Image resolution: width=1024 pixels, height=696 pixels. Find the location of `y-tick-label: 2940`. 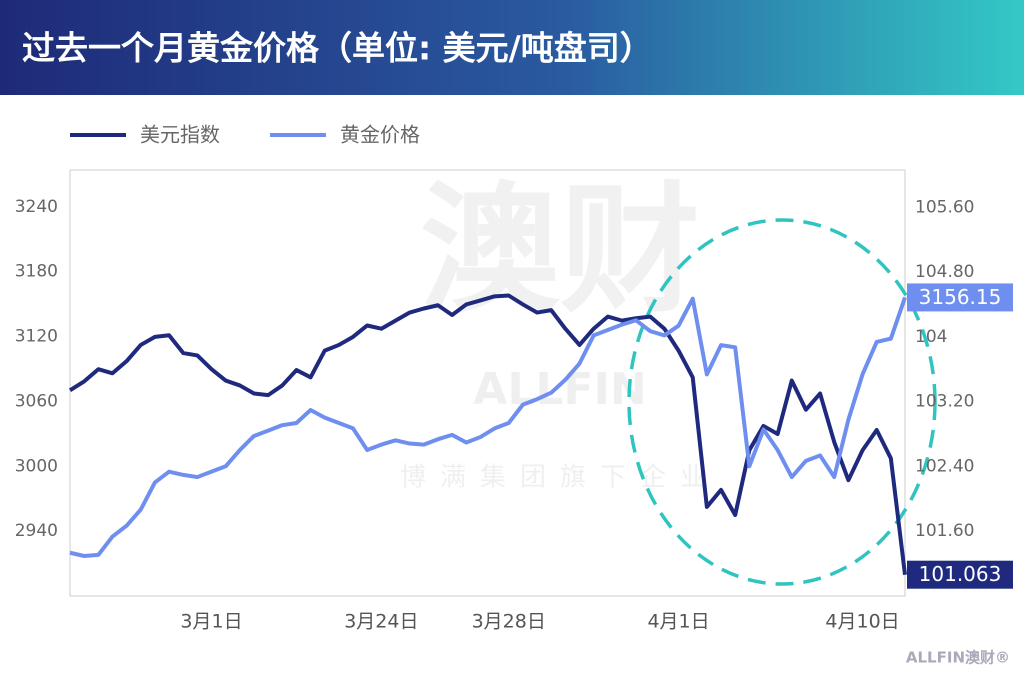

y-tick-label: 2940 is located at coordinates (36, 531).